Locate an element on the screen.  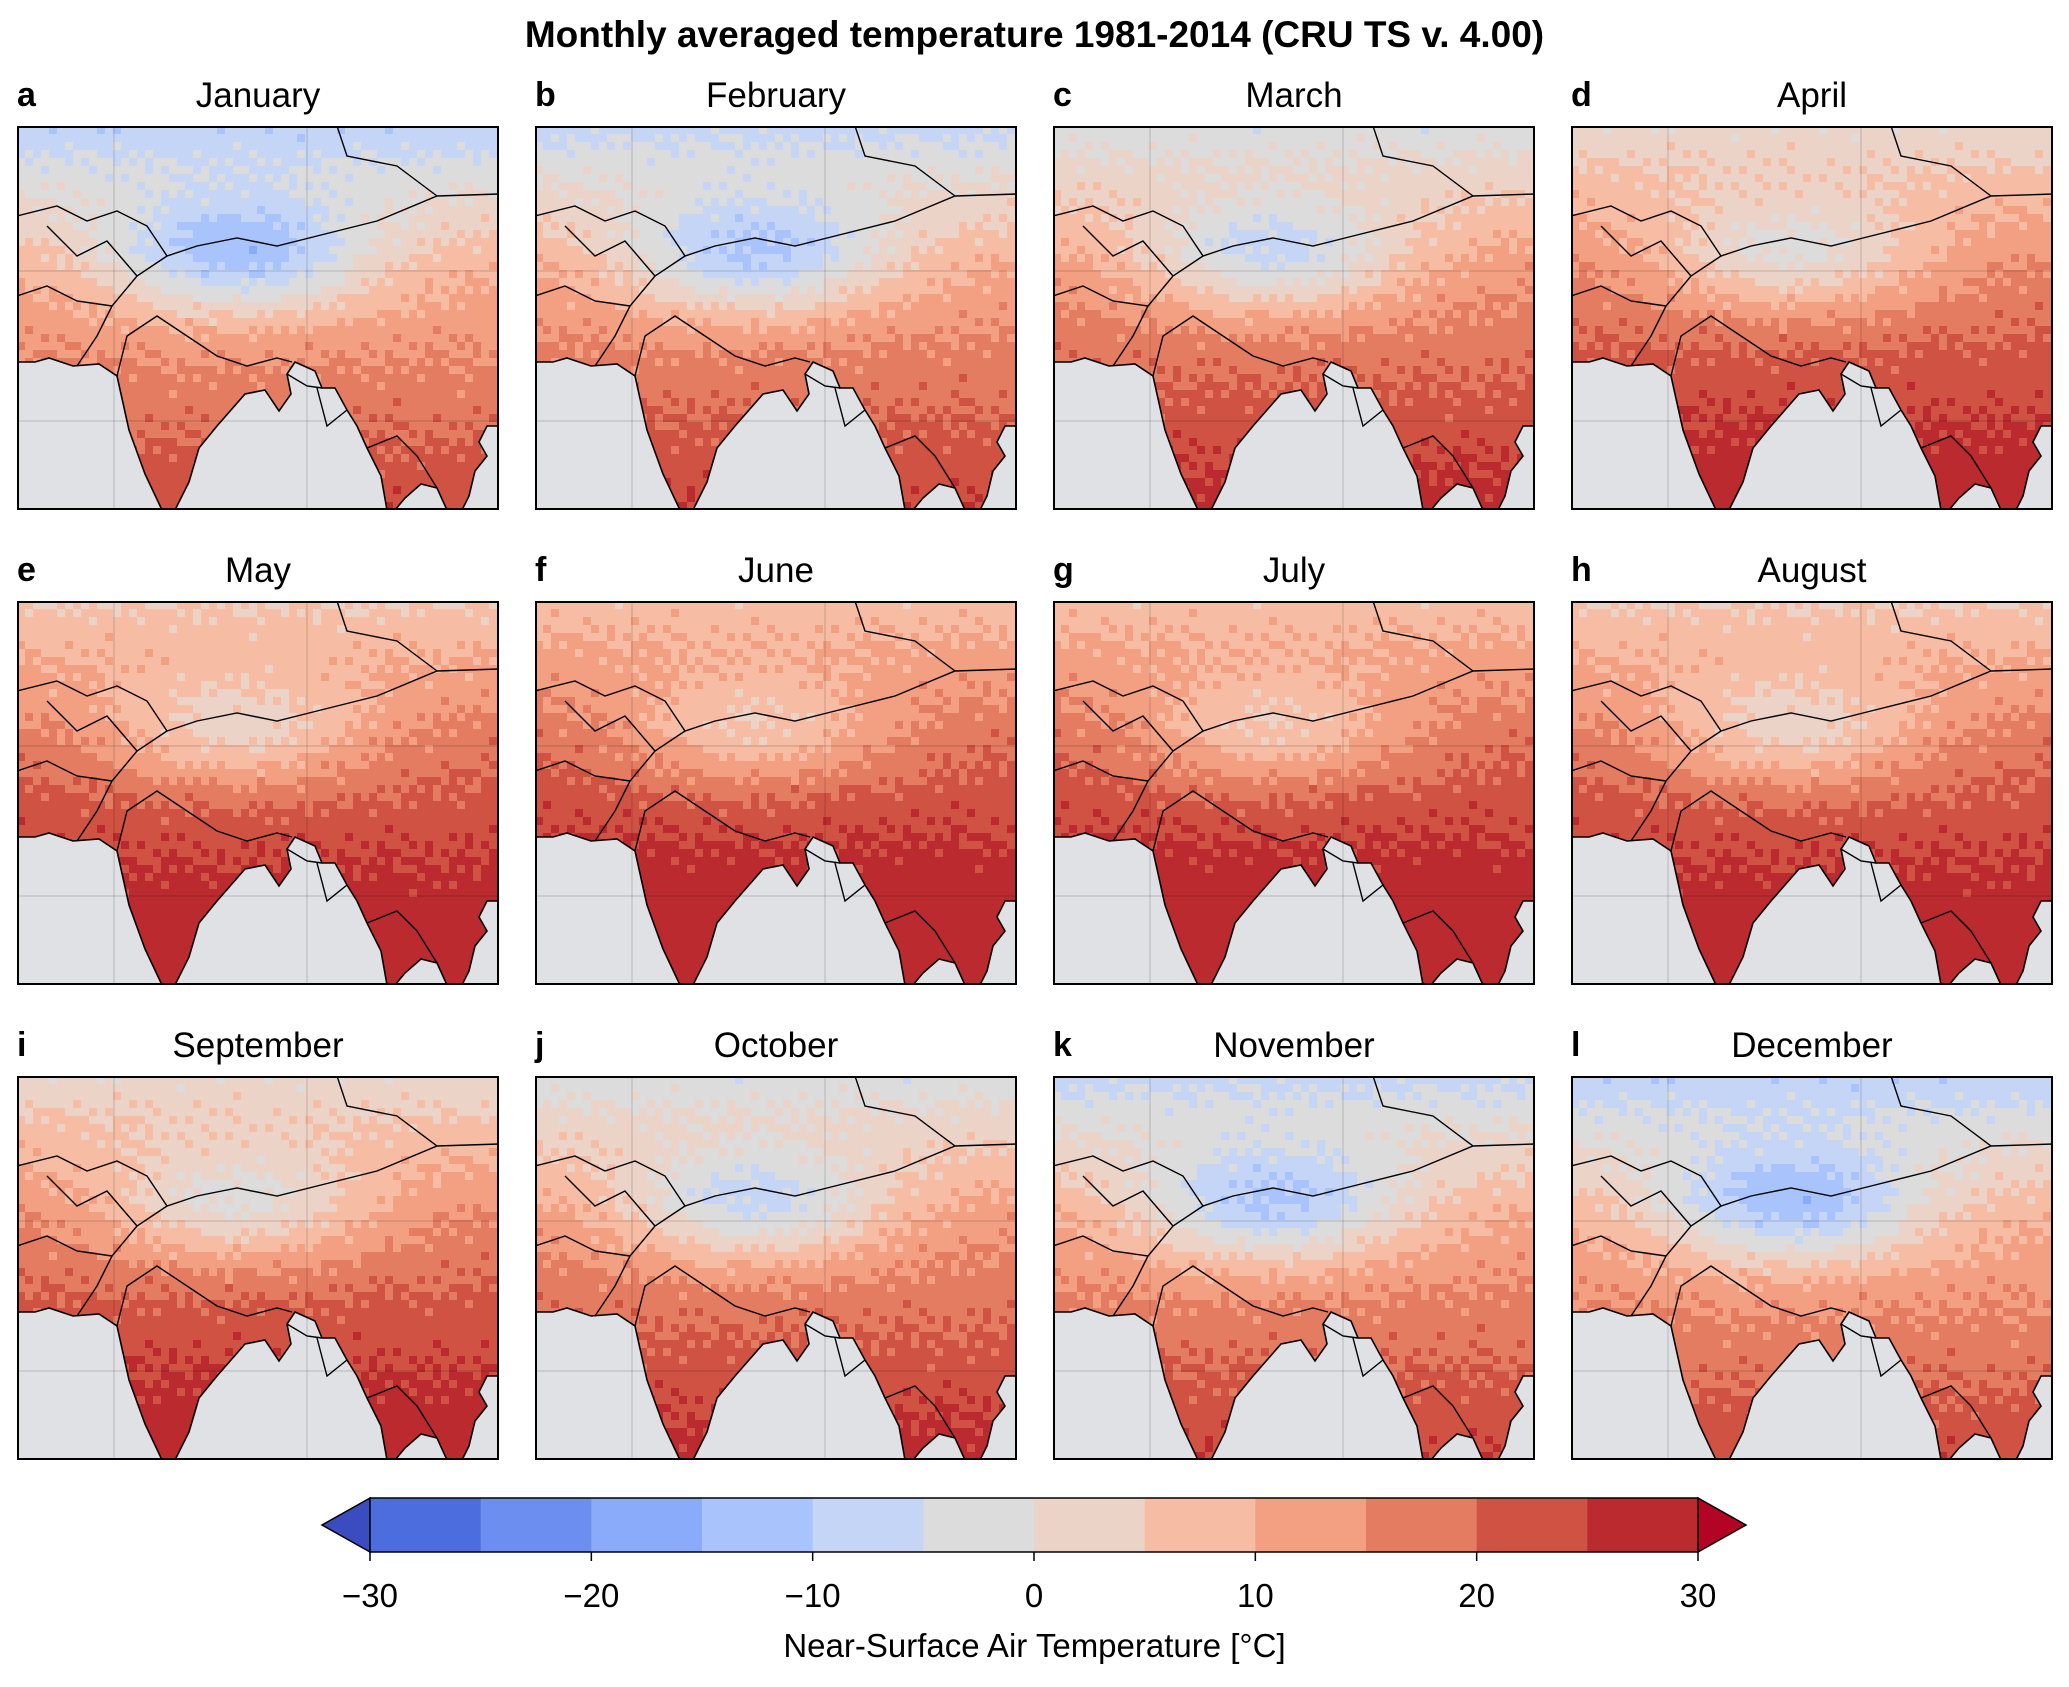
panel-letter: h is located at coordinates (1581, 570).